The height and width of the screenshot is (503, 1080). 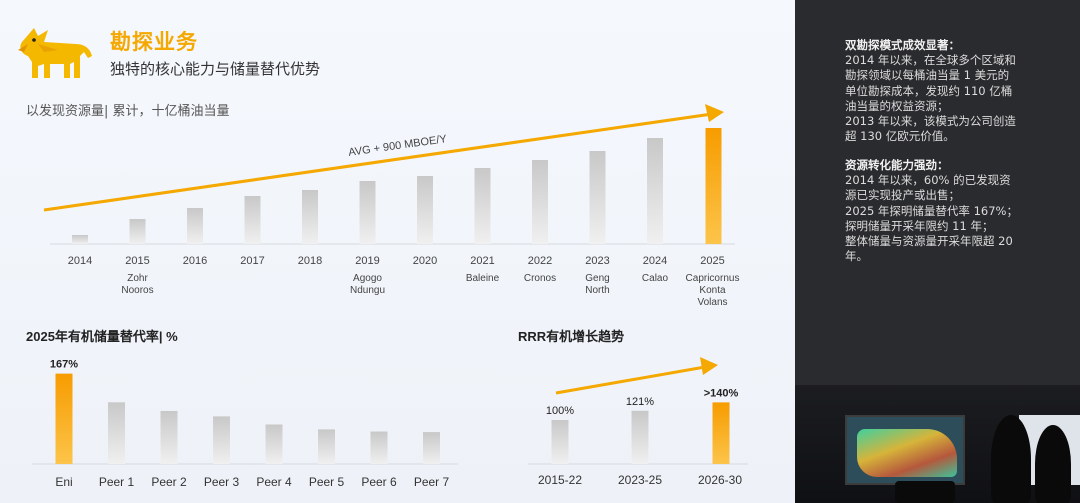 I want to click on chart1-sublabel: Nooros, so click(x=137, y=290).